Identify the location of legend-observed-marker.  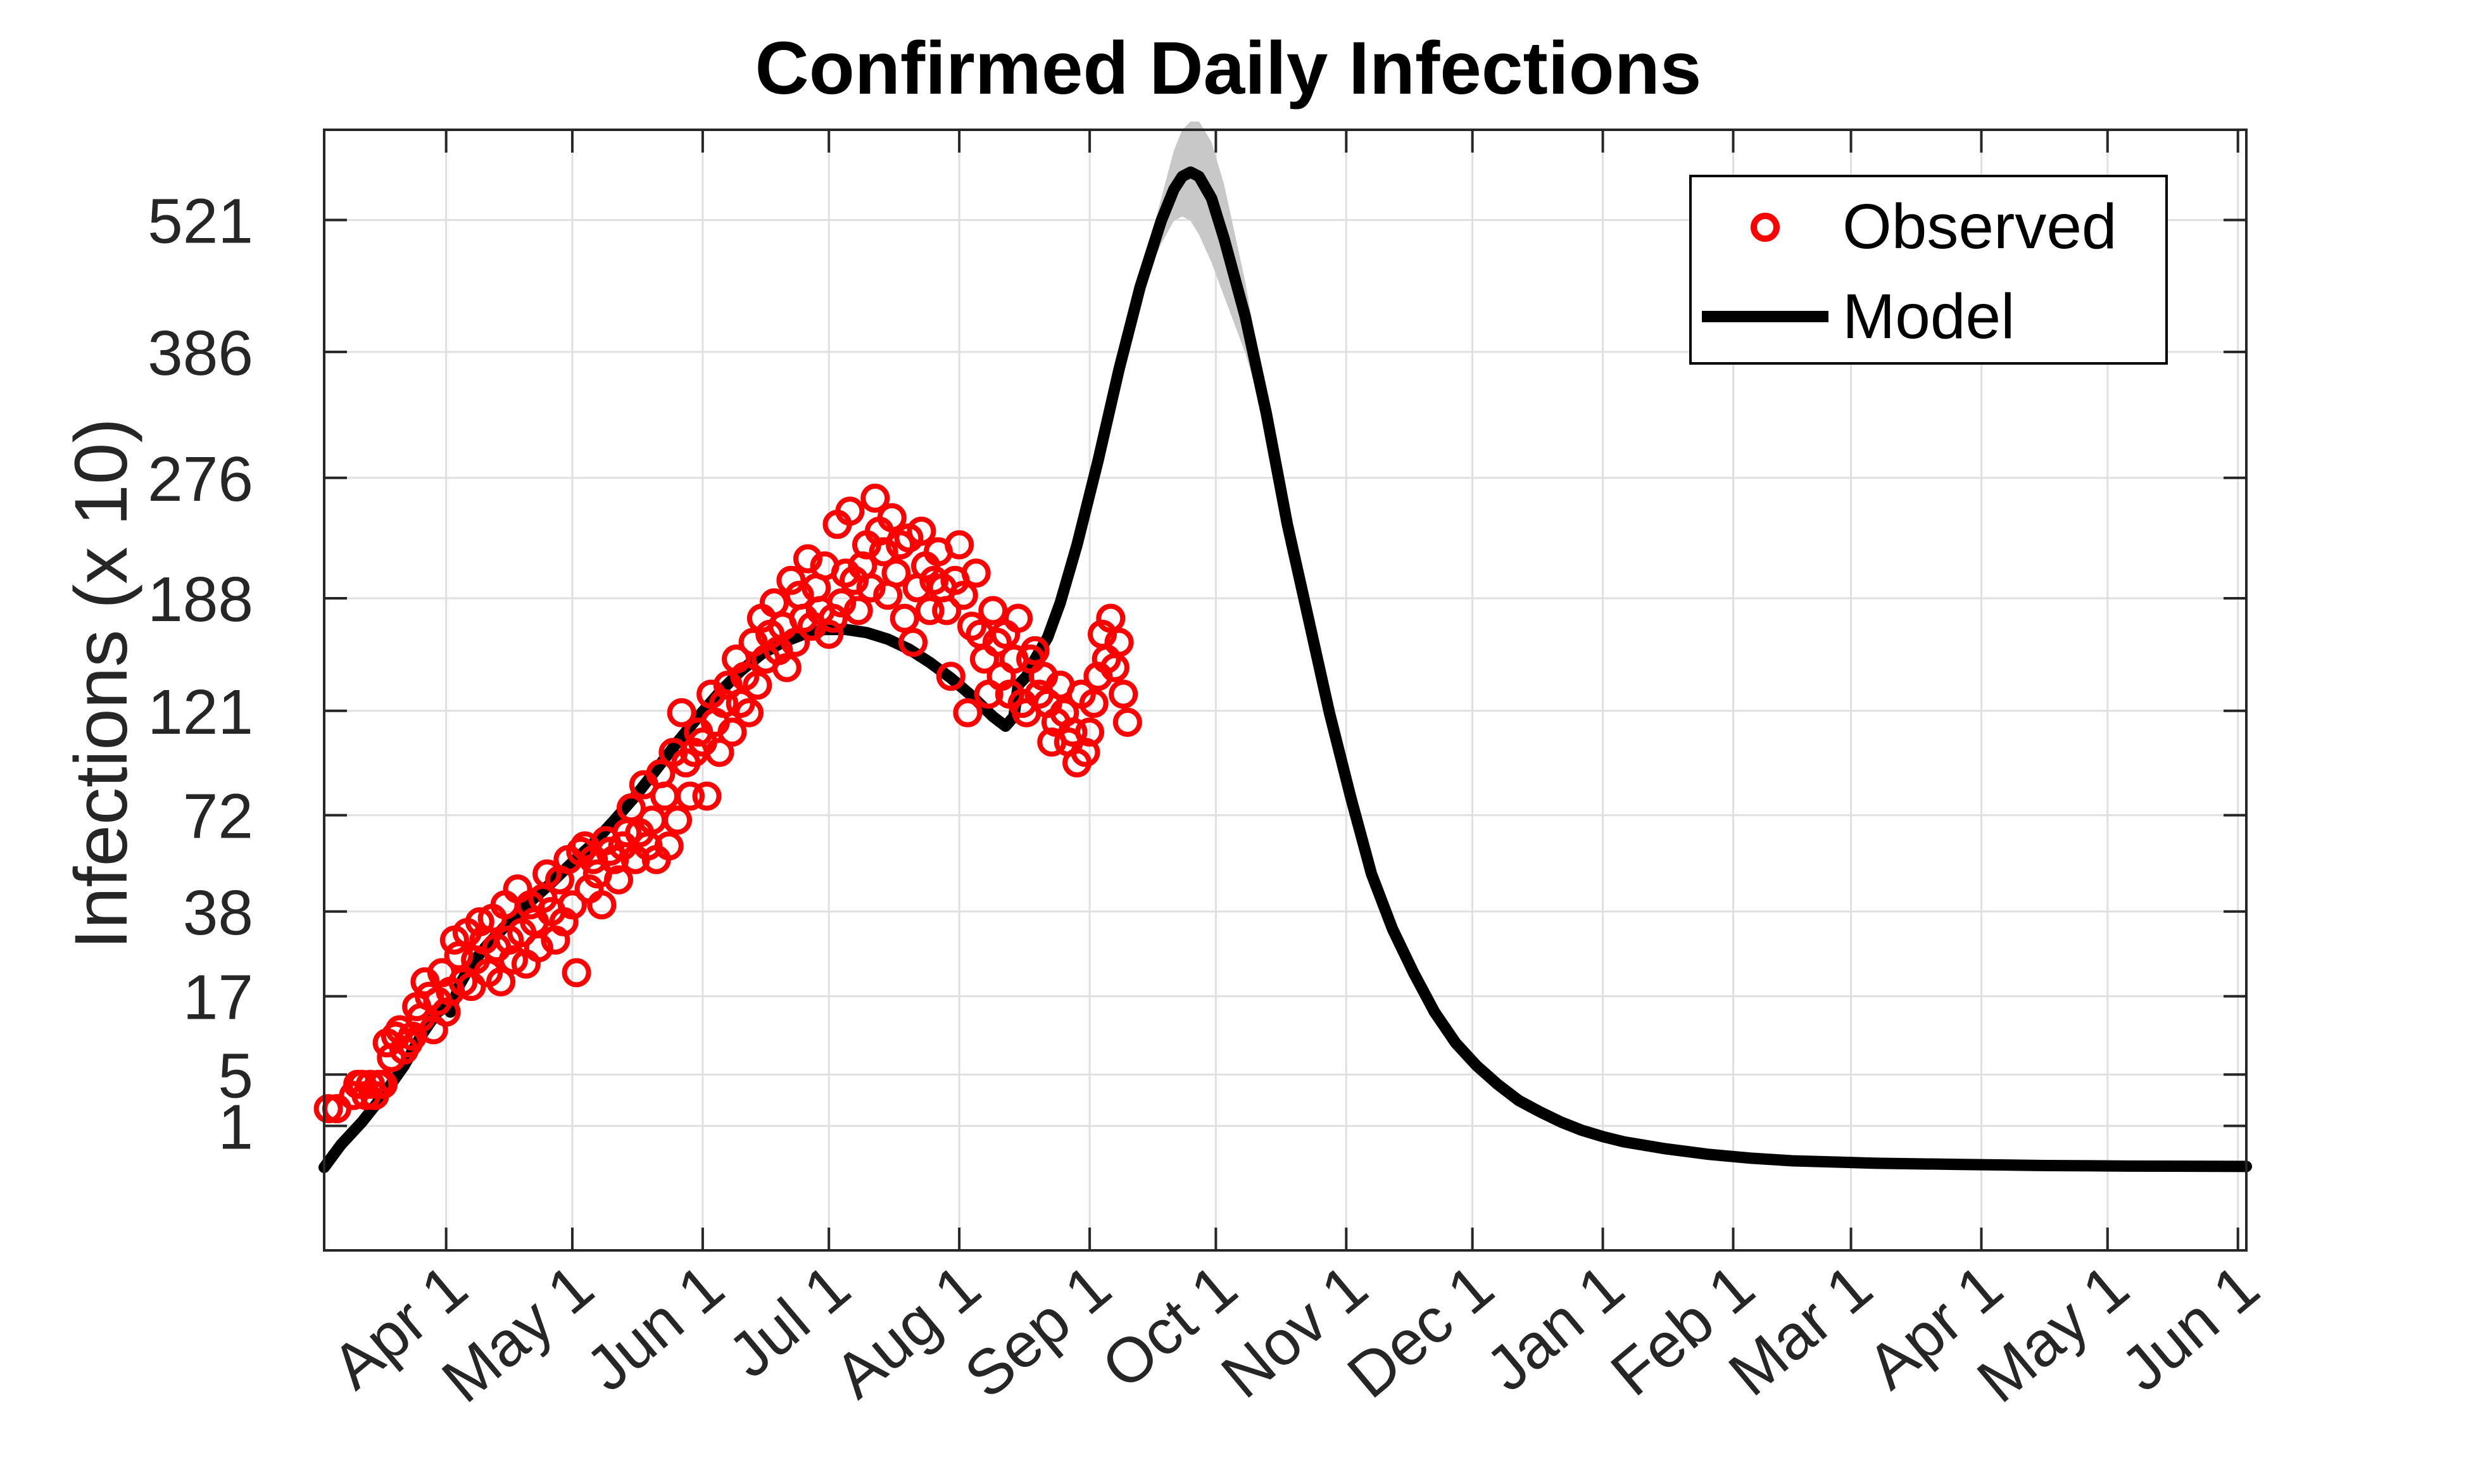
(1765, 227).